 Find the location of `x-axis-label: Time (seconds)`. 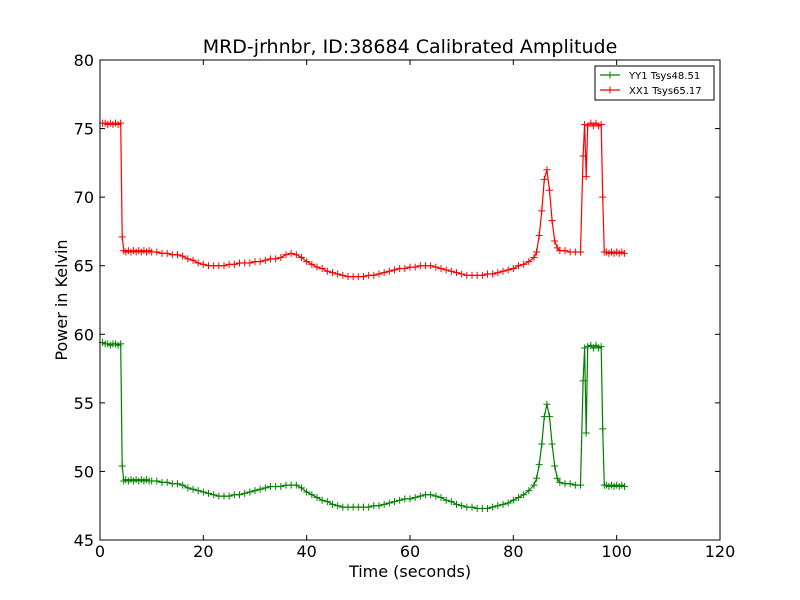

x-axis-label: Time (seconds) is located at coordinates (409, 571).